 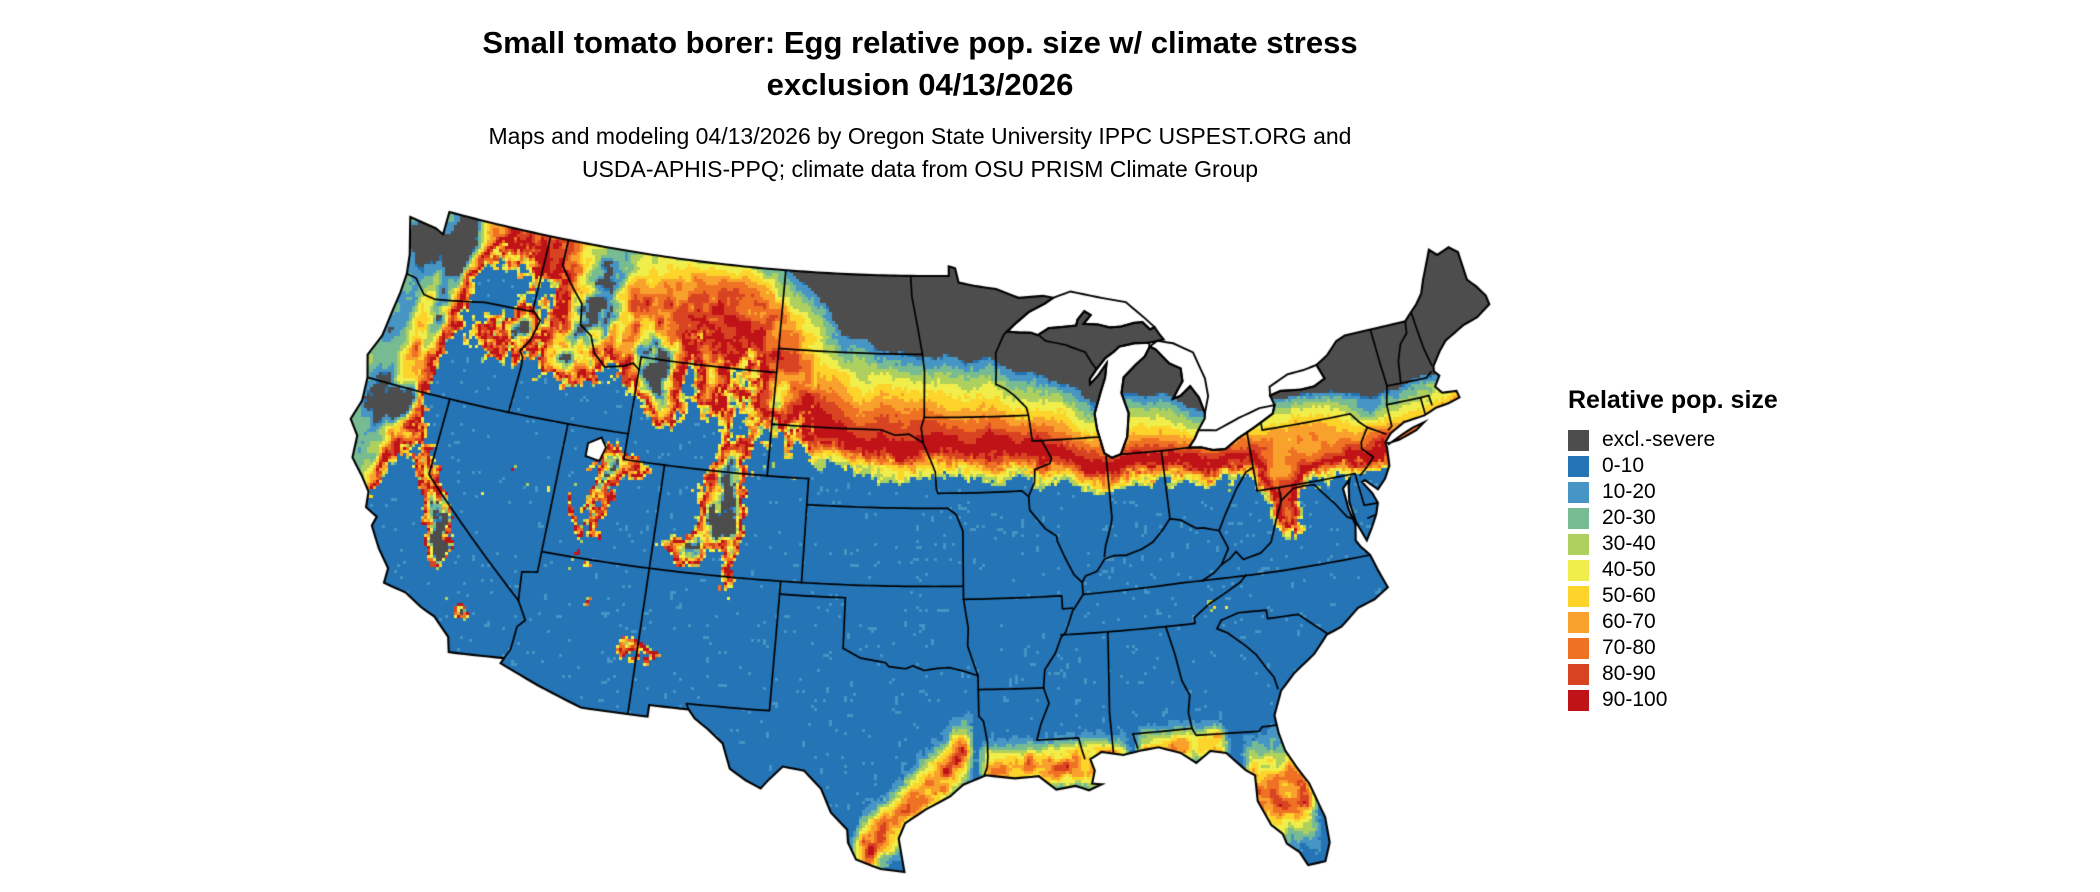 What do you see at coordinates (1698, 648) in the screenshot?
I see `legend-row: 70-80` at bounding box center [1698, 648].